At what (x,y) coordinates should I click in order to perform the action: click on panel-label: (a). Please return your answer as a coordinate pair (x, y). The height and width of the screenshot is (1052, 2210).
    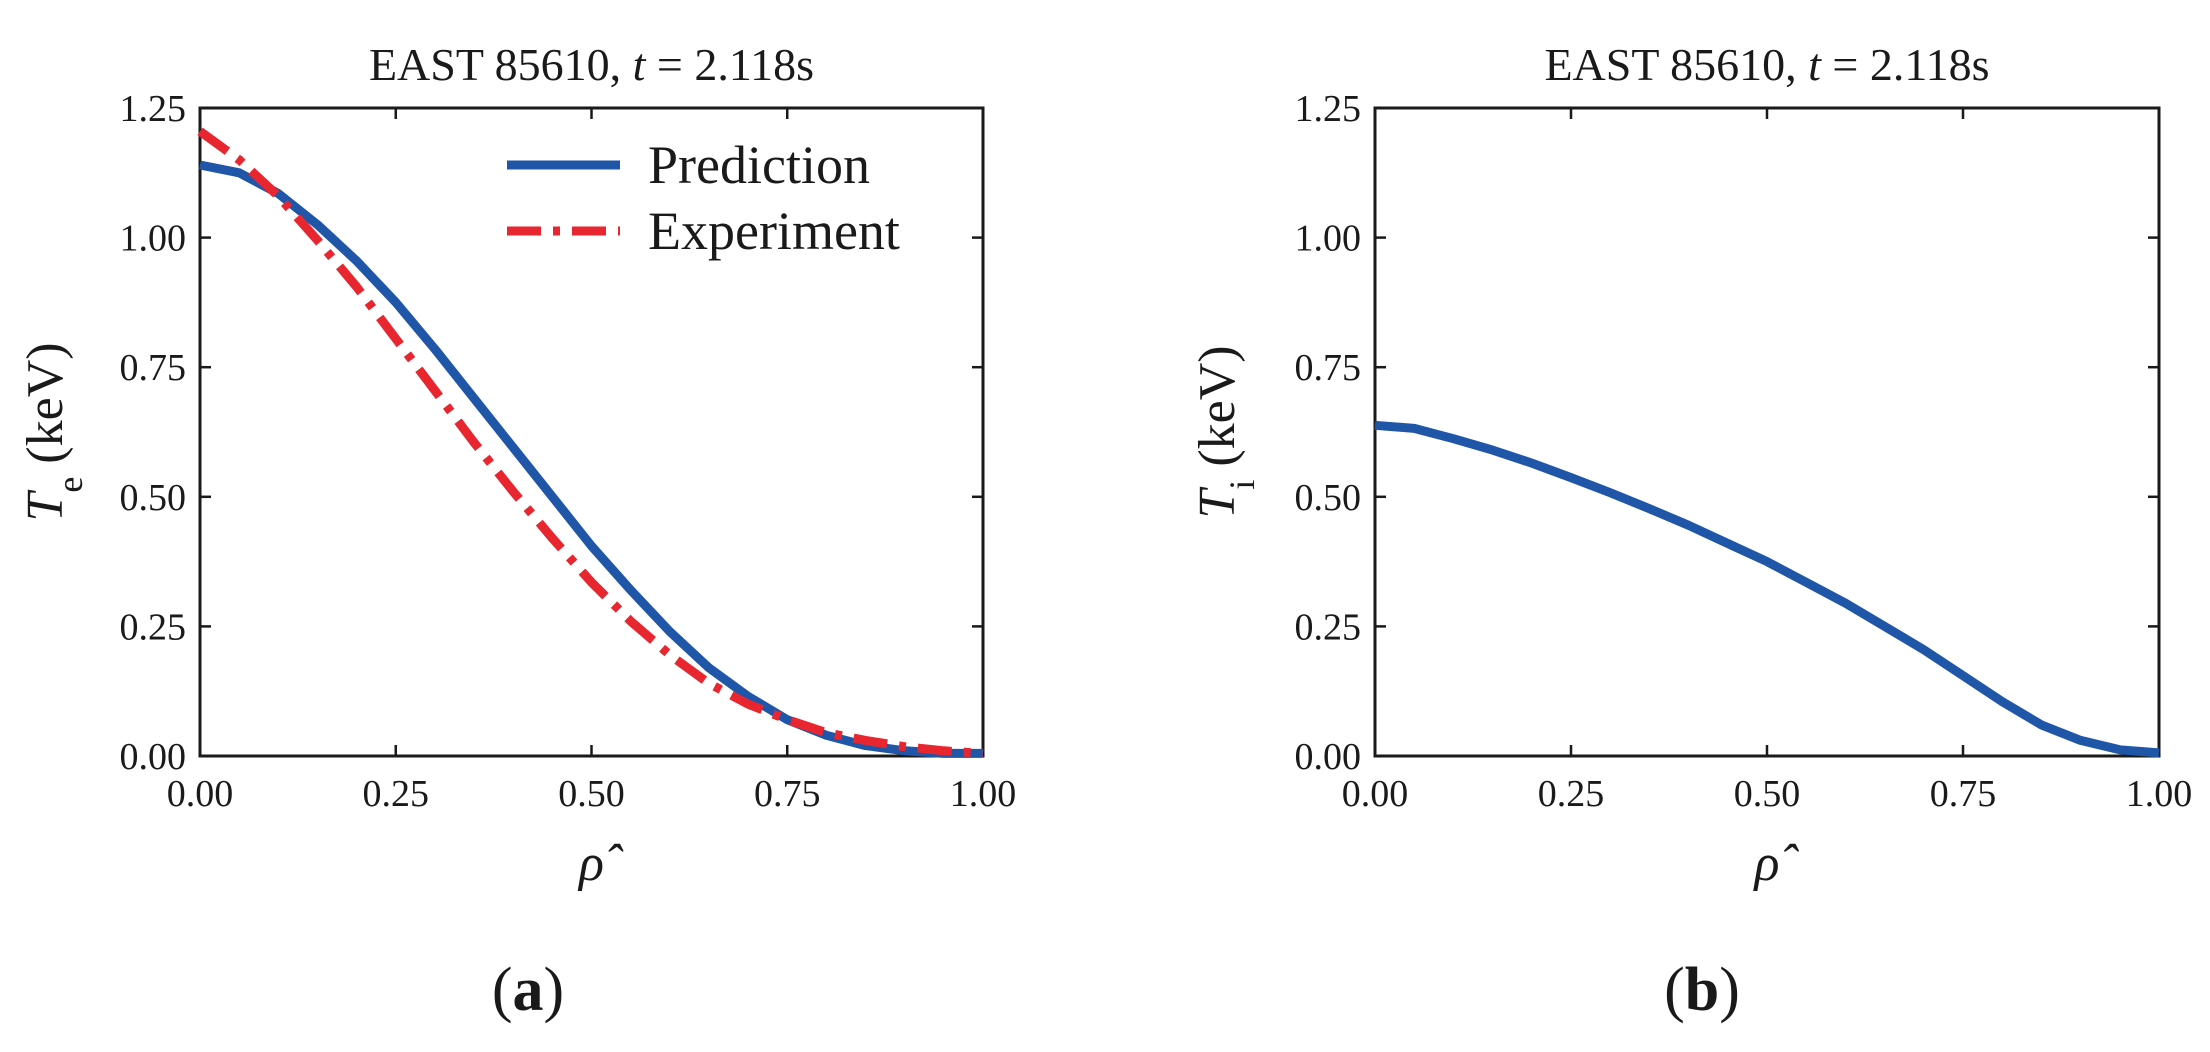
    Looking at the image, I should click on (528, 990).